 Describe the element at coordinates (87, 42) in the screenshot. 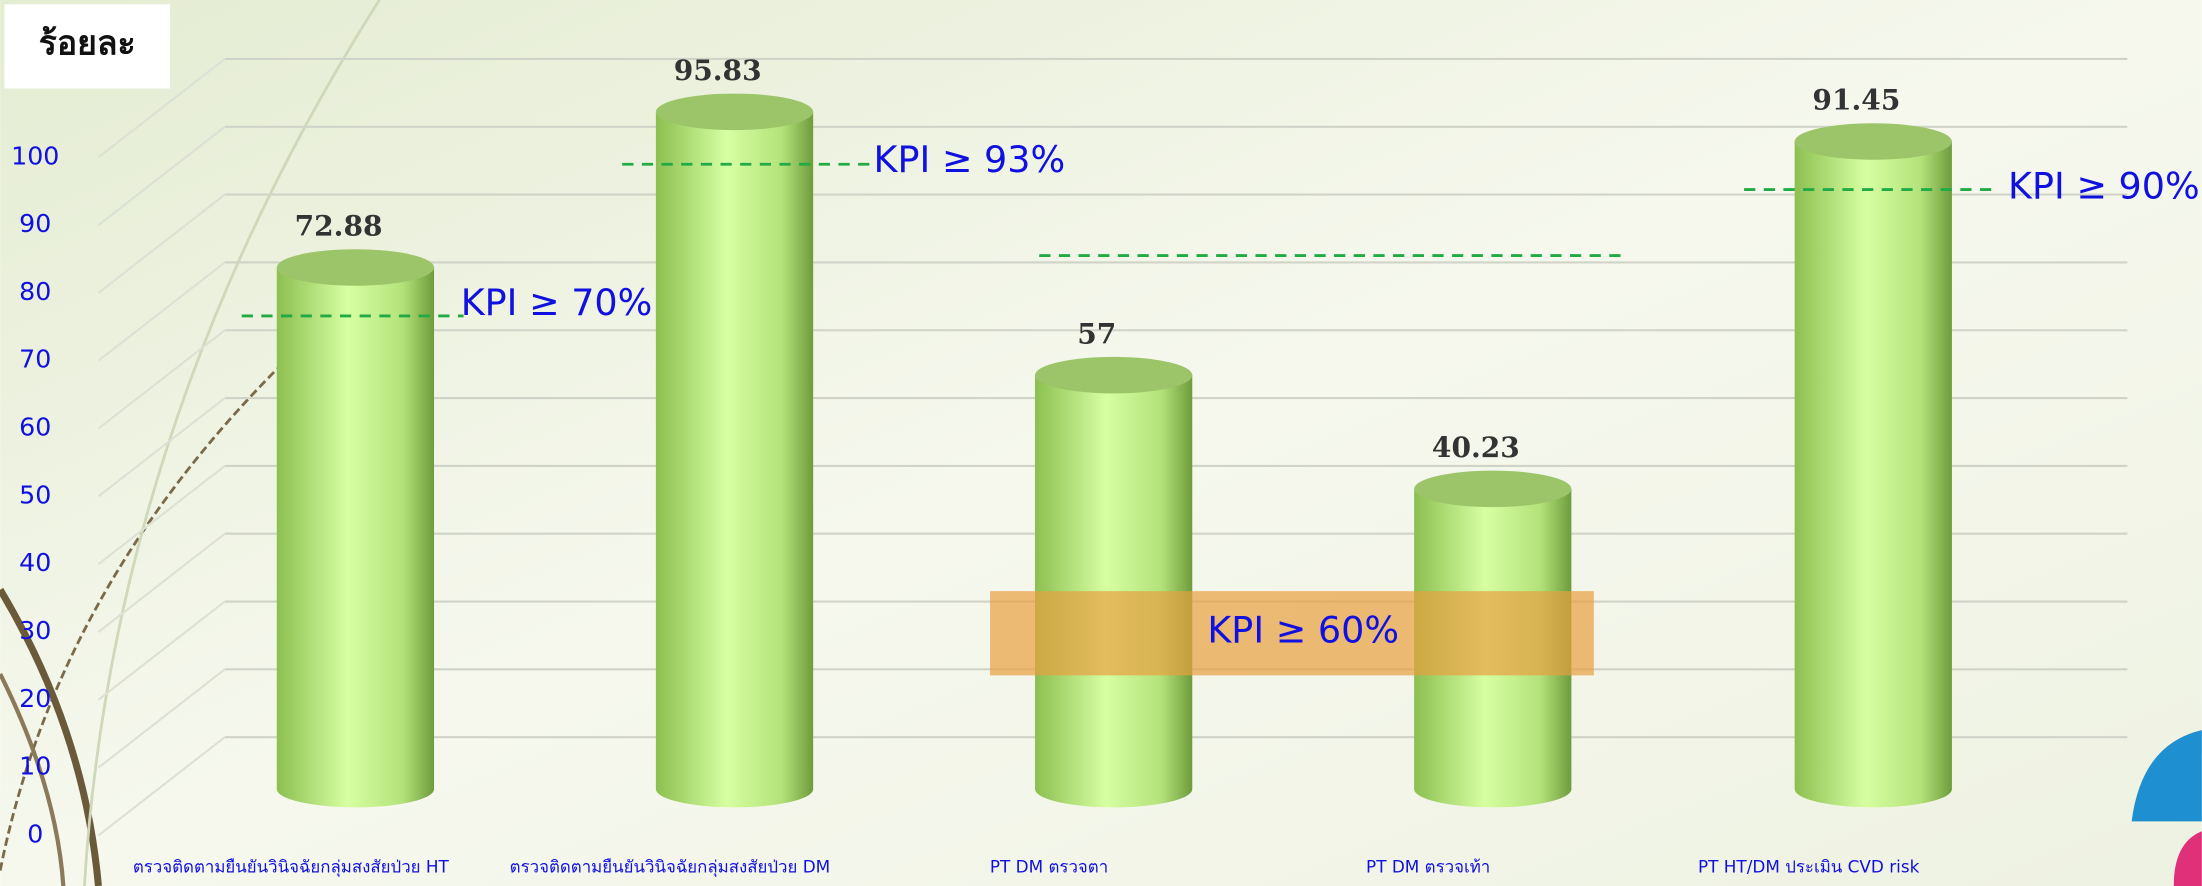

I see `y-axis-label: ร้อยละ` at that location.